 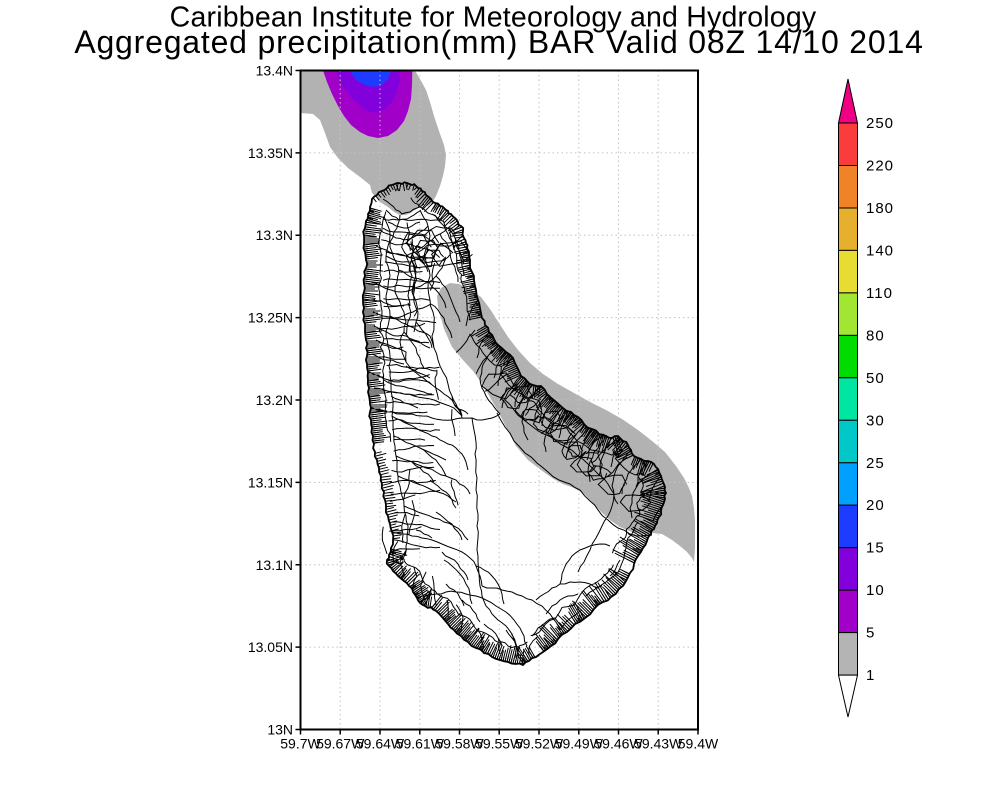 What do you see at coordinates (539, 744) in the screenshot?
I see `svg-text: 59.52W` at bounding box center [539, 744].